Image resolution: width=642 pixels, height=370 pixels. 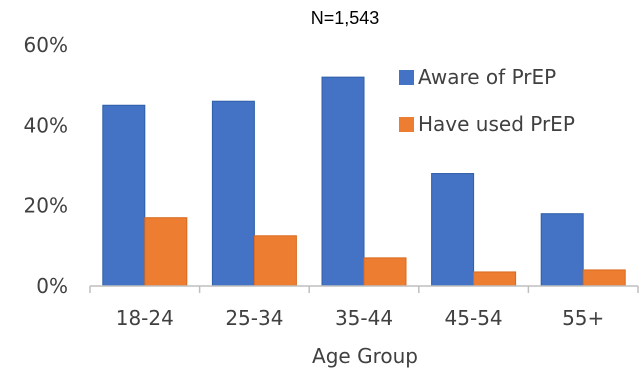 I want to click on y-tick-label: 60%, so click(x=46, y=45).